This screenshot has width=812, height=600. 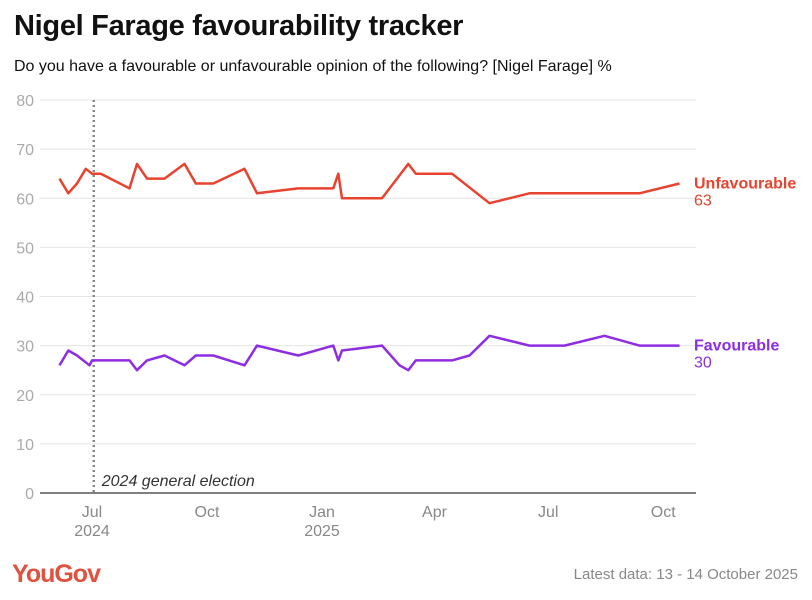 I want to click on series-line-unfavourable, so click(x=369, y=183).